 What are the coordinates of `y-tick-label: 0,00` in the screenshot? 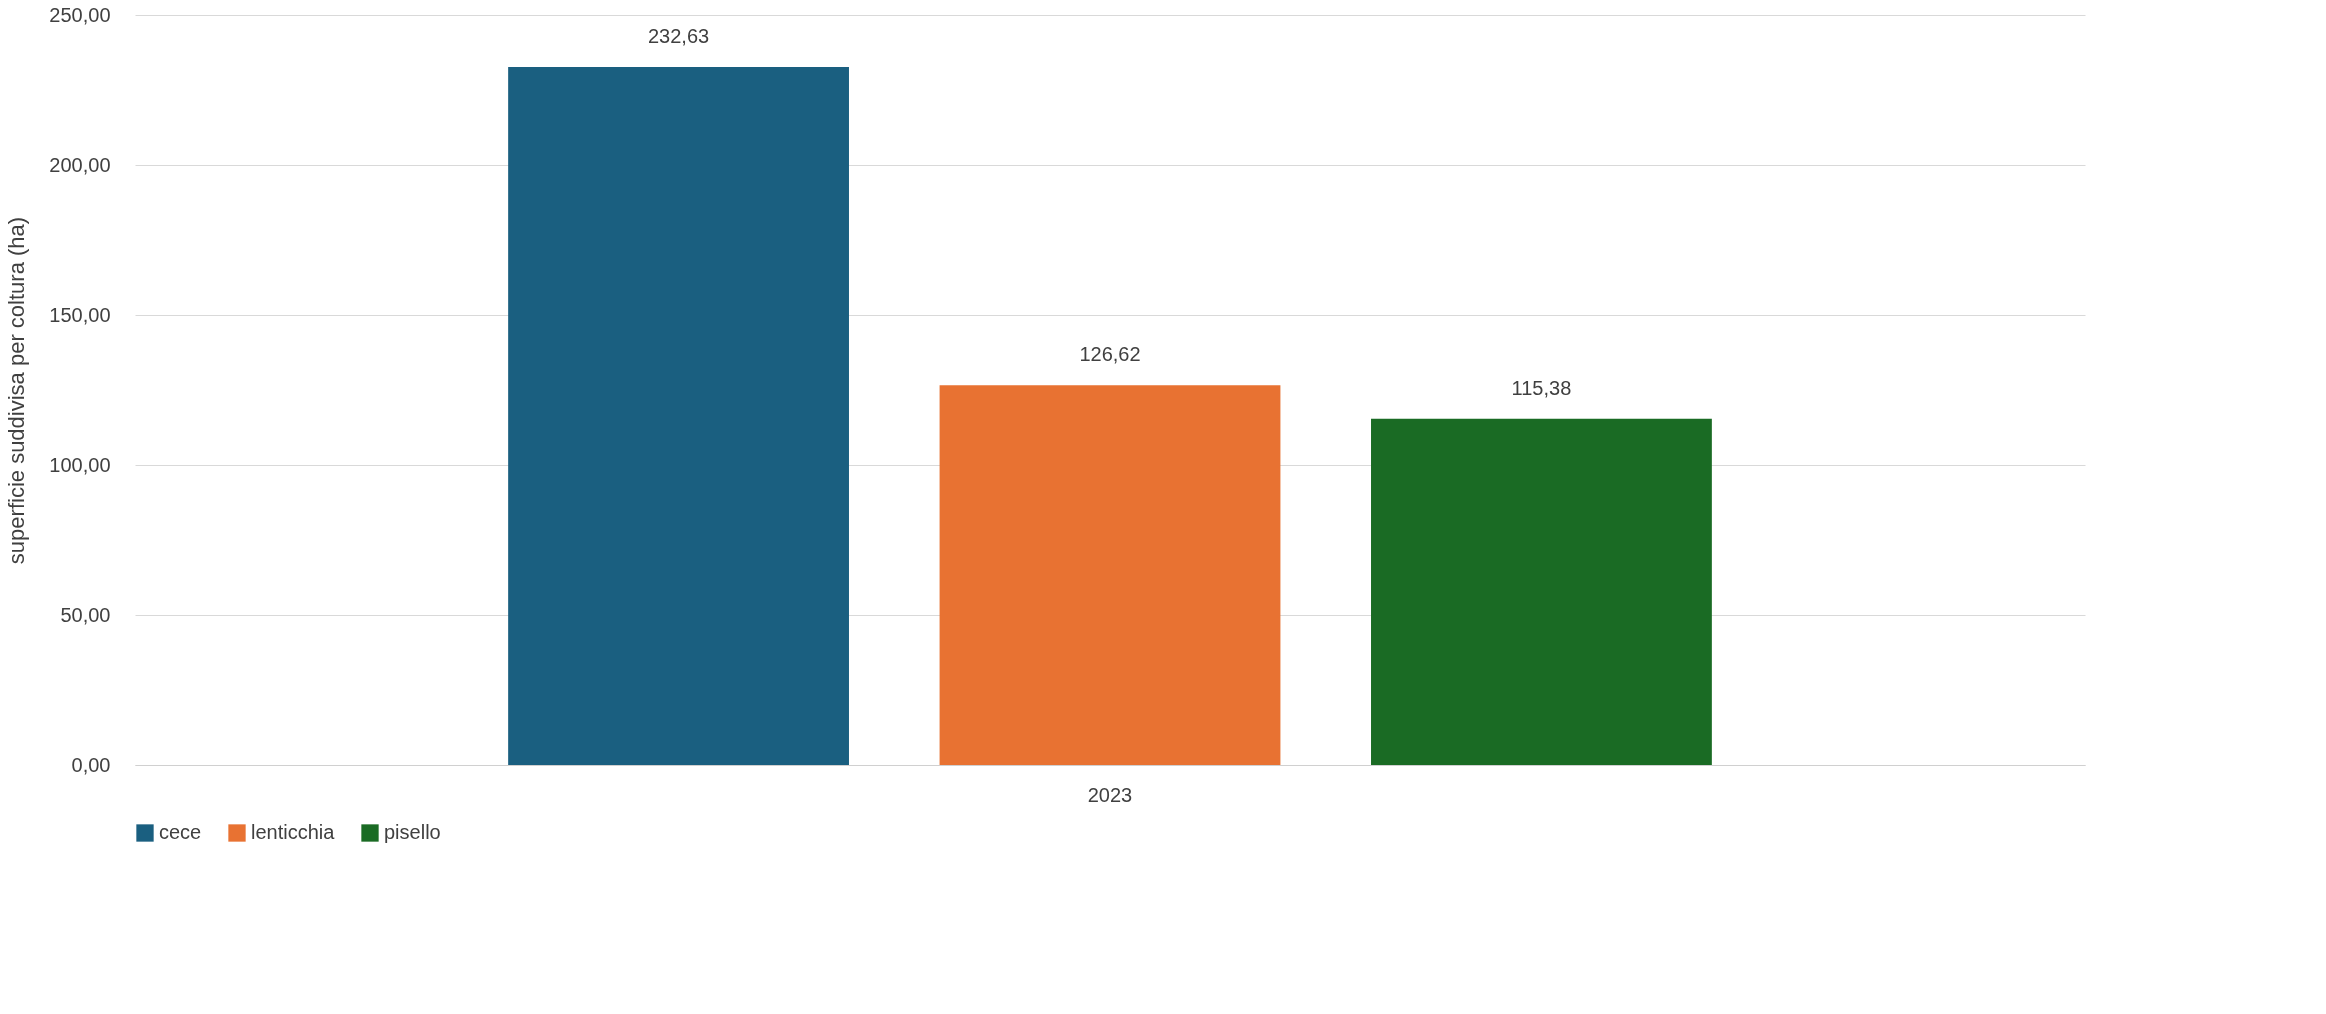 It's located at (91, 764).